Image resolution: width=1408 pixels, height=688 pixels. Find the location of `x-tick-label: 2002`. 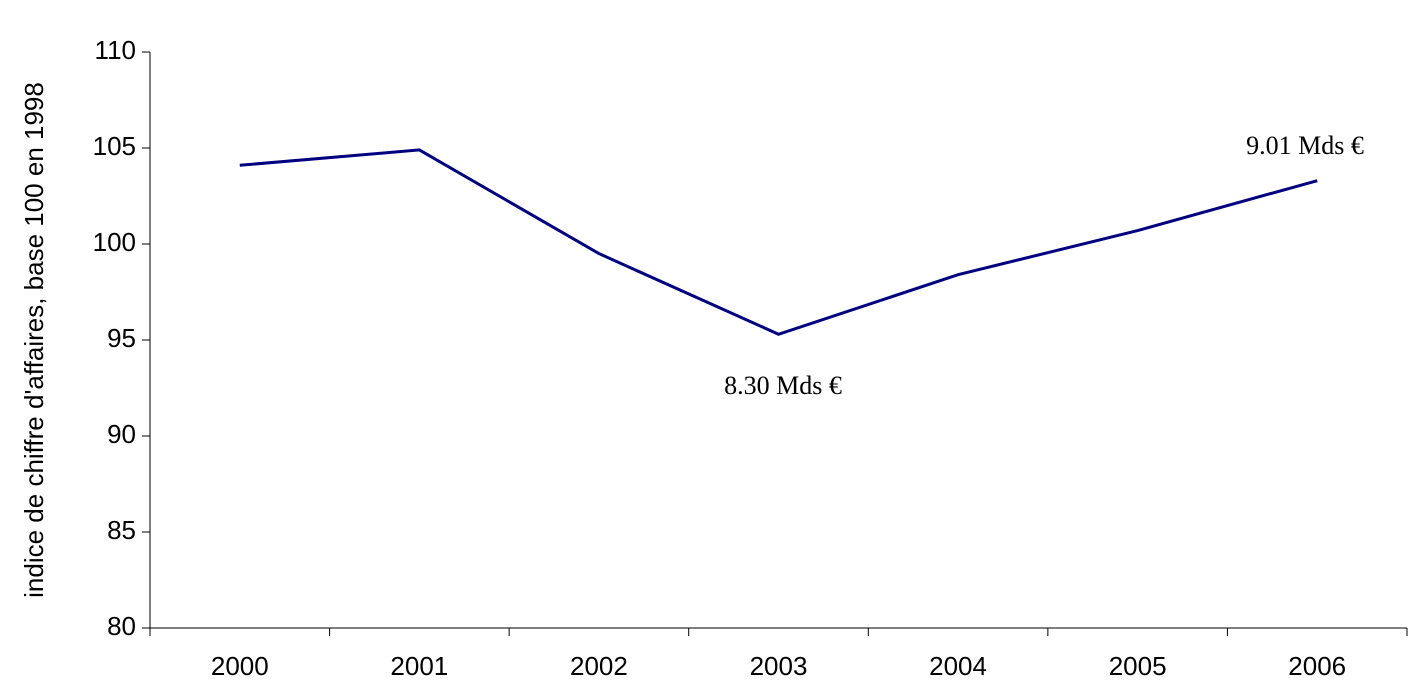

x-tick-label: 2002 is located at coordinates (599, 666).